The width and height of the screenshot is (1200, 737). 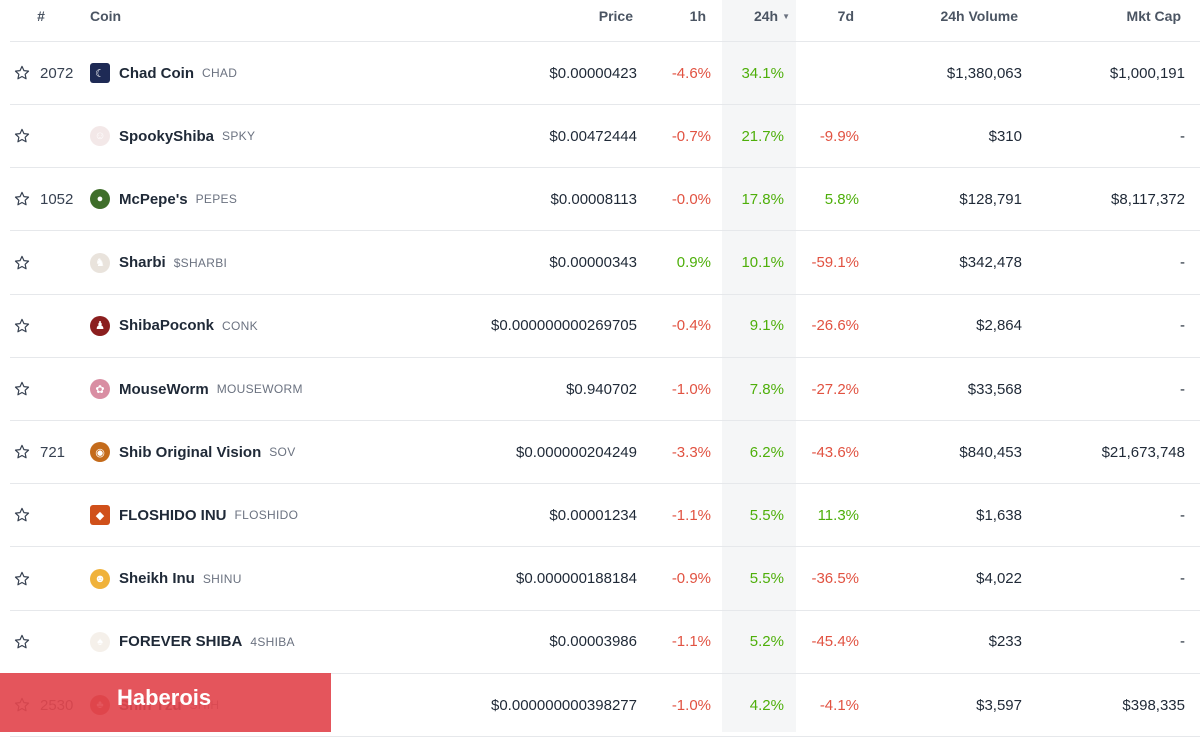 What do you see at coordinates (766, 389) in the screenshot?
I see `change-24h: 7.8%` at bounding box center [766, 389].